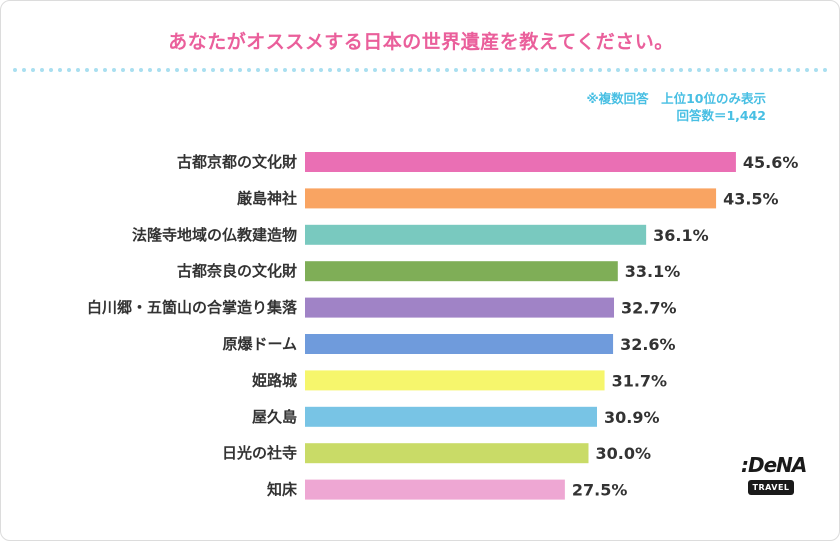 The height and width of the screenshot is (541, 840). What do you see at coordinates (274, 380) in the screenshot?
I see `category-label: 姫路城` at bounding box center [274, 380].